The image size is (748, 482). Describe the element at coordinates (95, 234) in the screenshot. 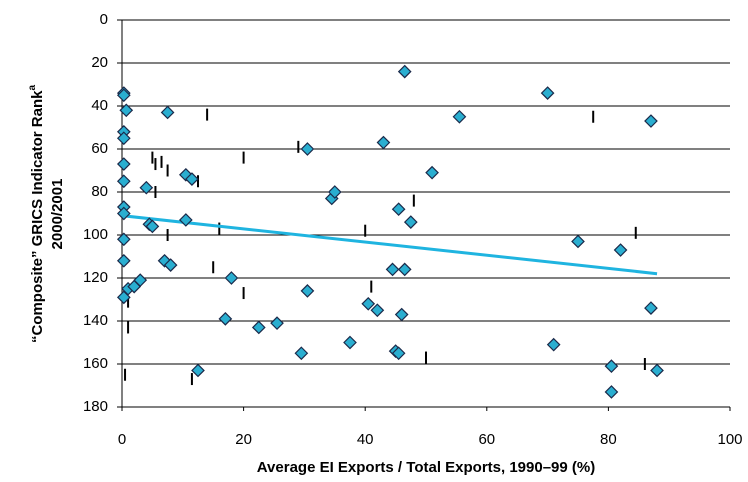

I see `y-tick-label: 100` at that location.